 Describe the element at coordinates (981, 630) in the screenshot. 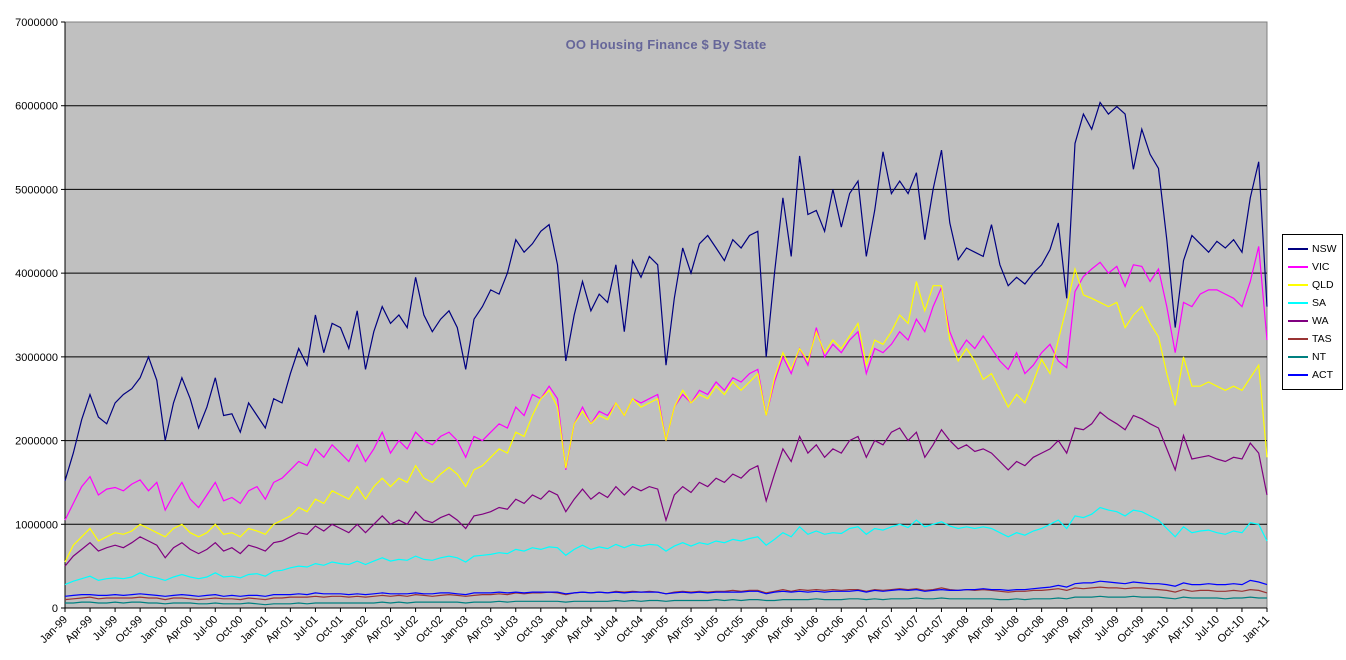

I see `x-axis-label: Apr-08` at that location.